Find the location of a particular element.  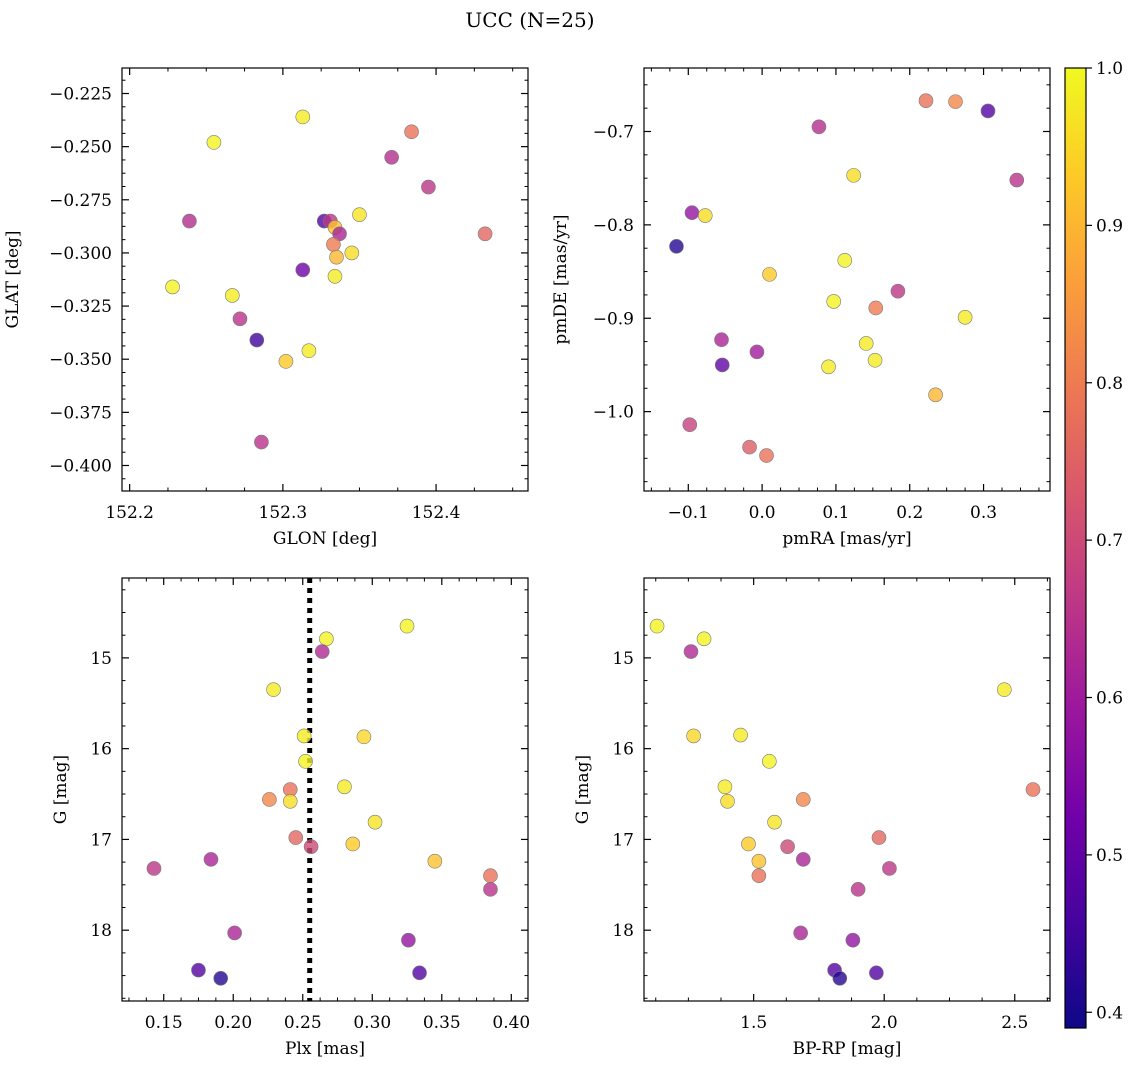

y-tick-label: 18 is located at coordinates (623, 931).